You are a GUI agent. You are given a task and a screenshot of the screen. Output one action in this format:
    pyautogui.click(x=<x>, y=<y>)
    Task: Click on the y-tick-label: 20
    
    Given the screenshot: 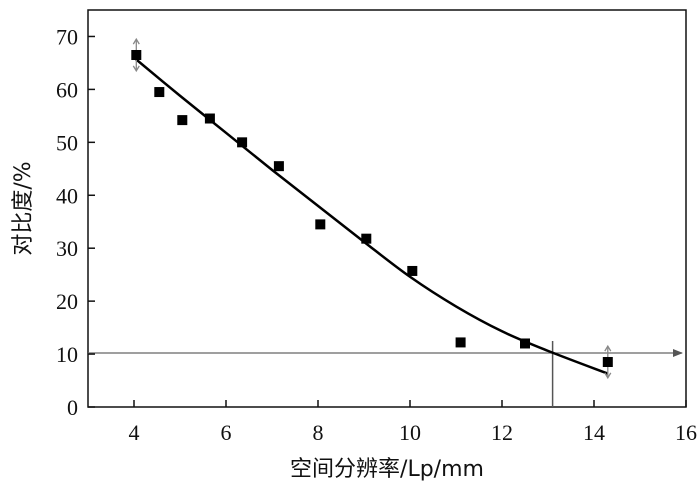 What is the action you would take?
    pyautogui.click(x=67, y=301)
    